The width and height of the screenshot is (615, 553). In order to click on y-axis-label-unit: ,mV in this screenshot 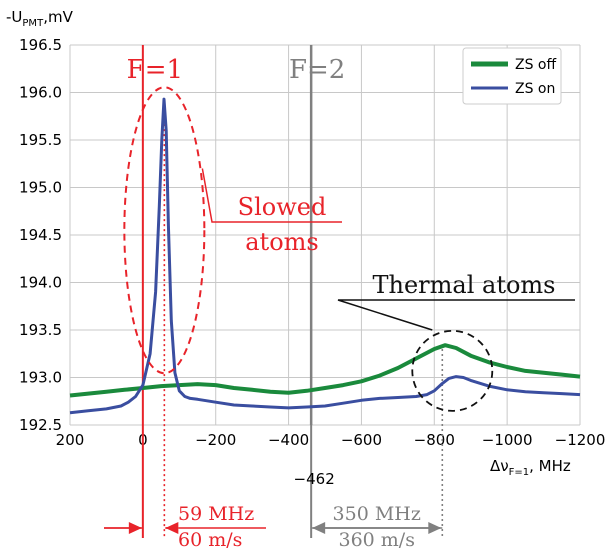, I will do `click(58, 17)`.